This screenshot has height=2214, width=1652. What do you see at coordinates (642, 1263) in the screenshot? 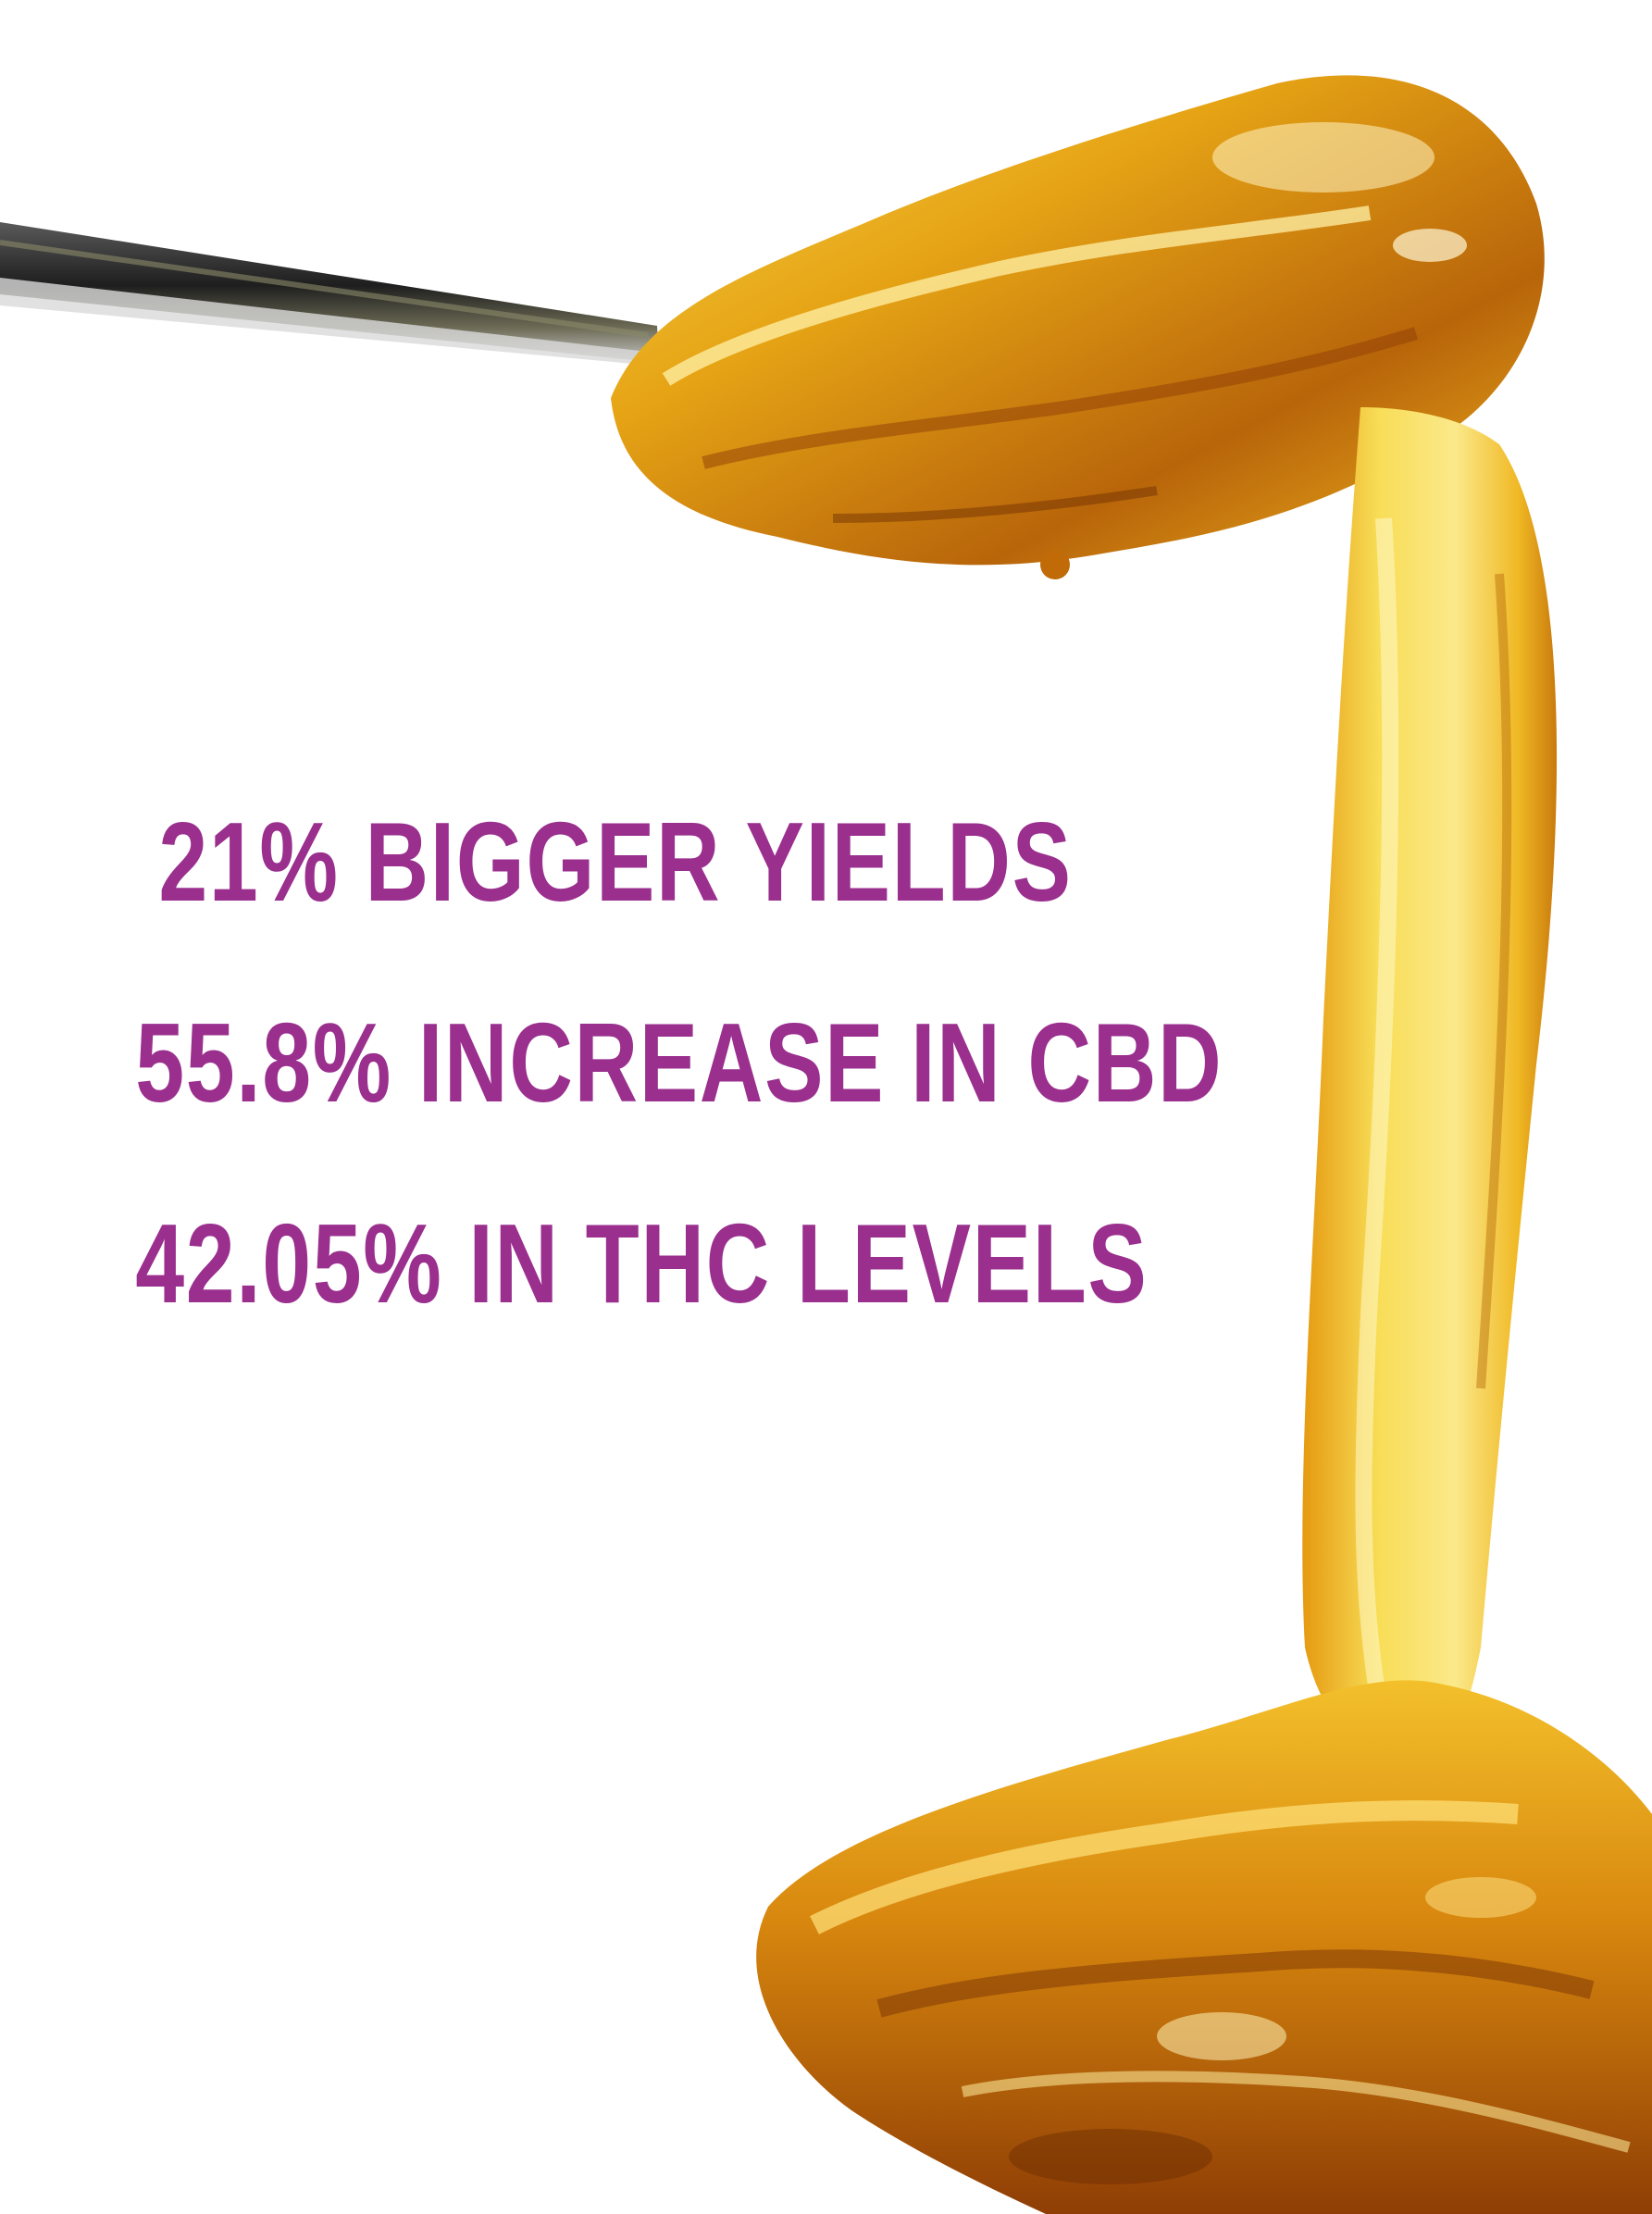
I see `headline-line-thc: 42.05% IN THC LEVELS` at bounding box center [642, 1263].